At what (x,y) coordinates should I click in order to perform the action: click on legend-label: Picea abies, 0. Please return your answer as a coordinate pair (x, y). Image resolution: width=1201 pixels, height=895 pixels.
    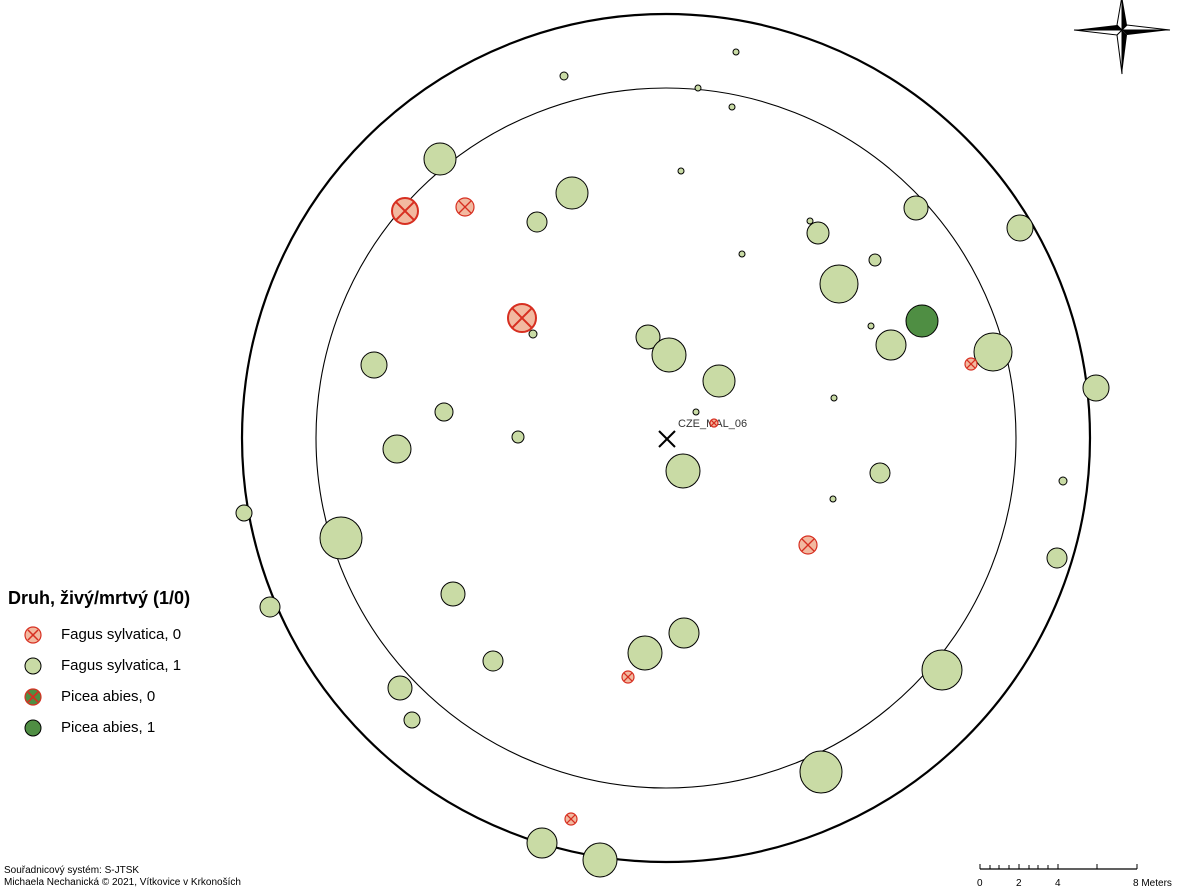
    Looking at the image, I should click on (108, 696).